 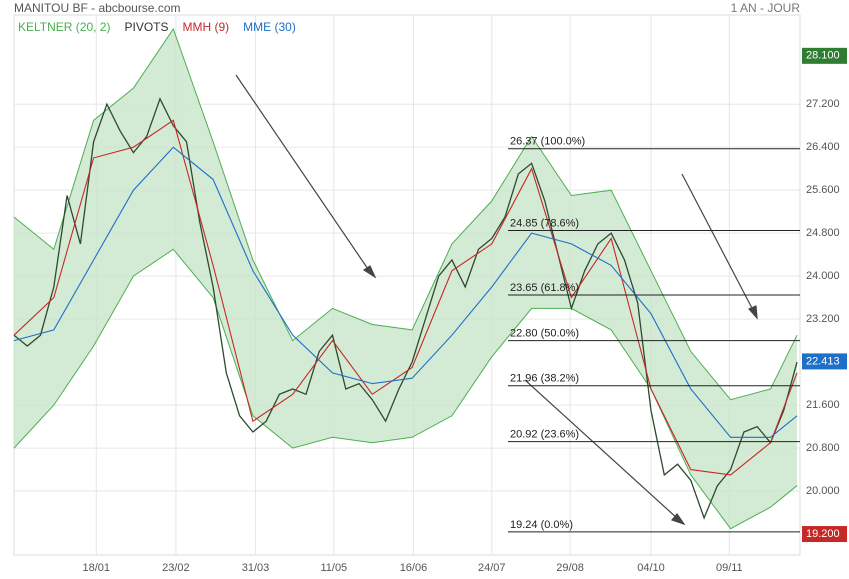 What do you see at coordinates (97, 568) in the screenshot?
I see `x-tick-label: 18/01` at bounding box center [97, 568].